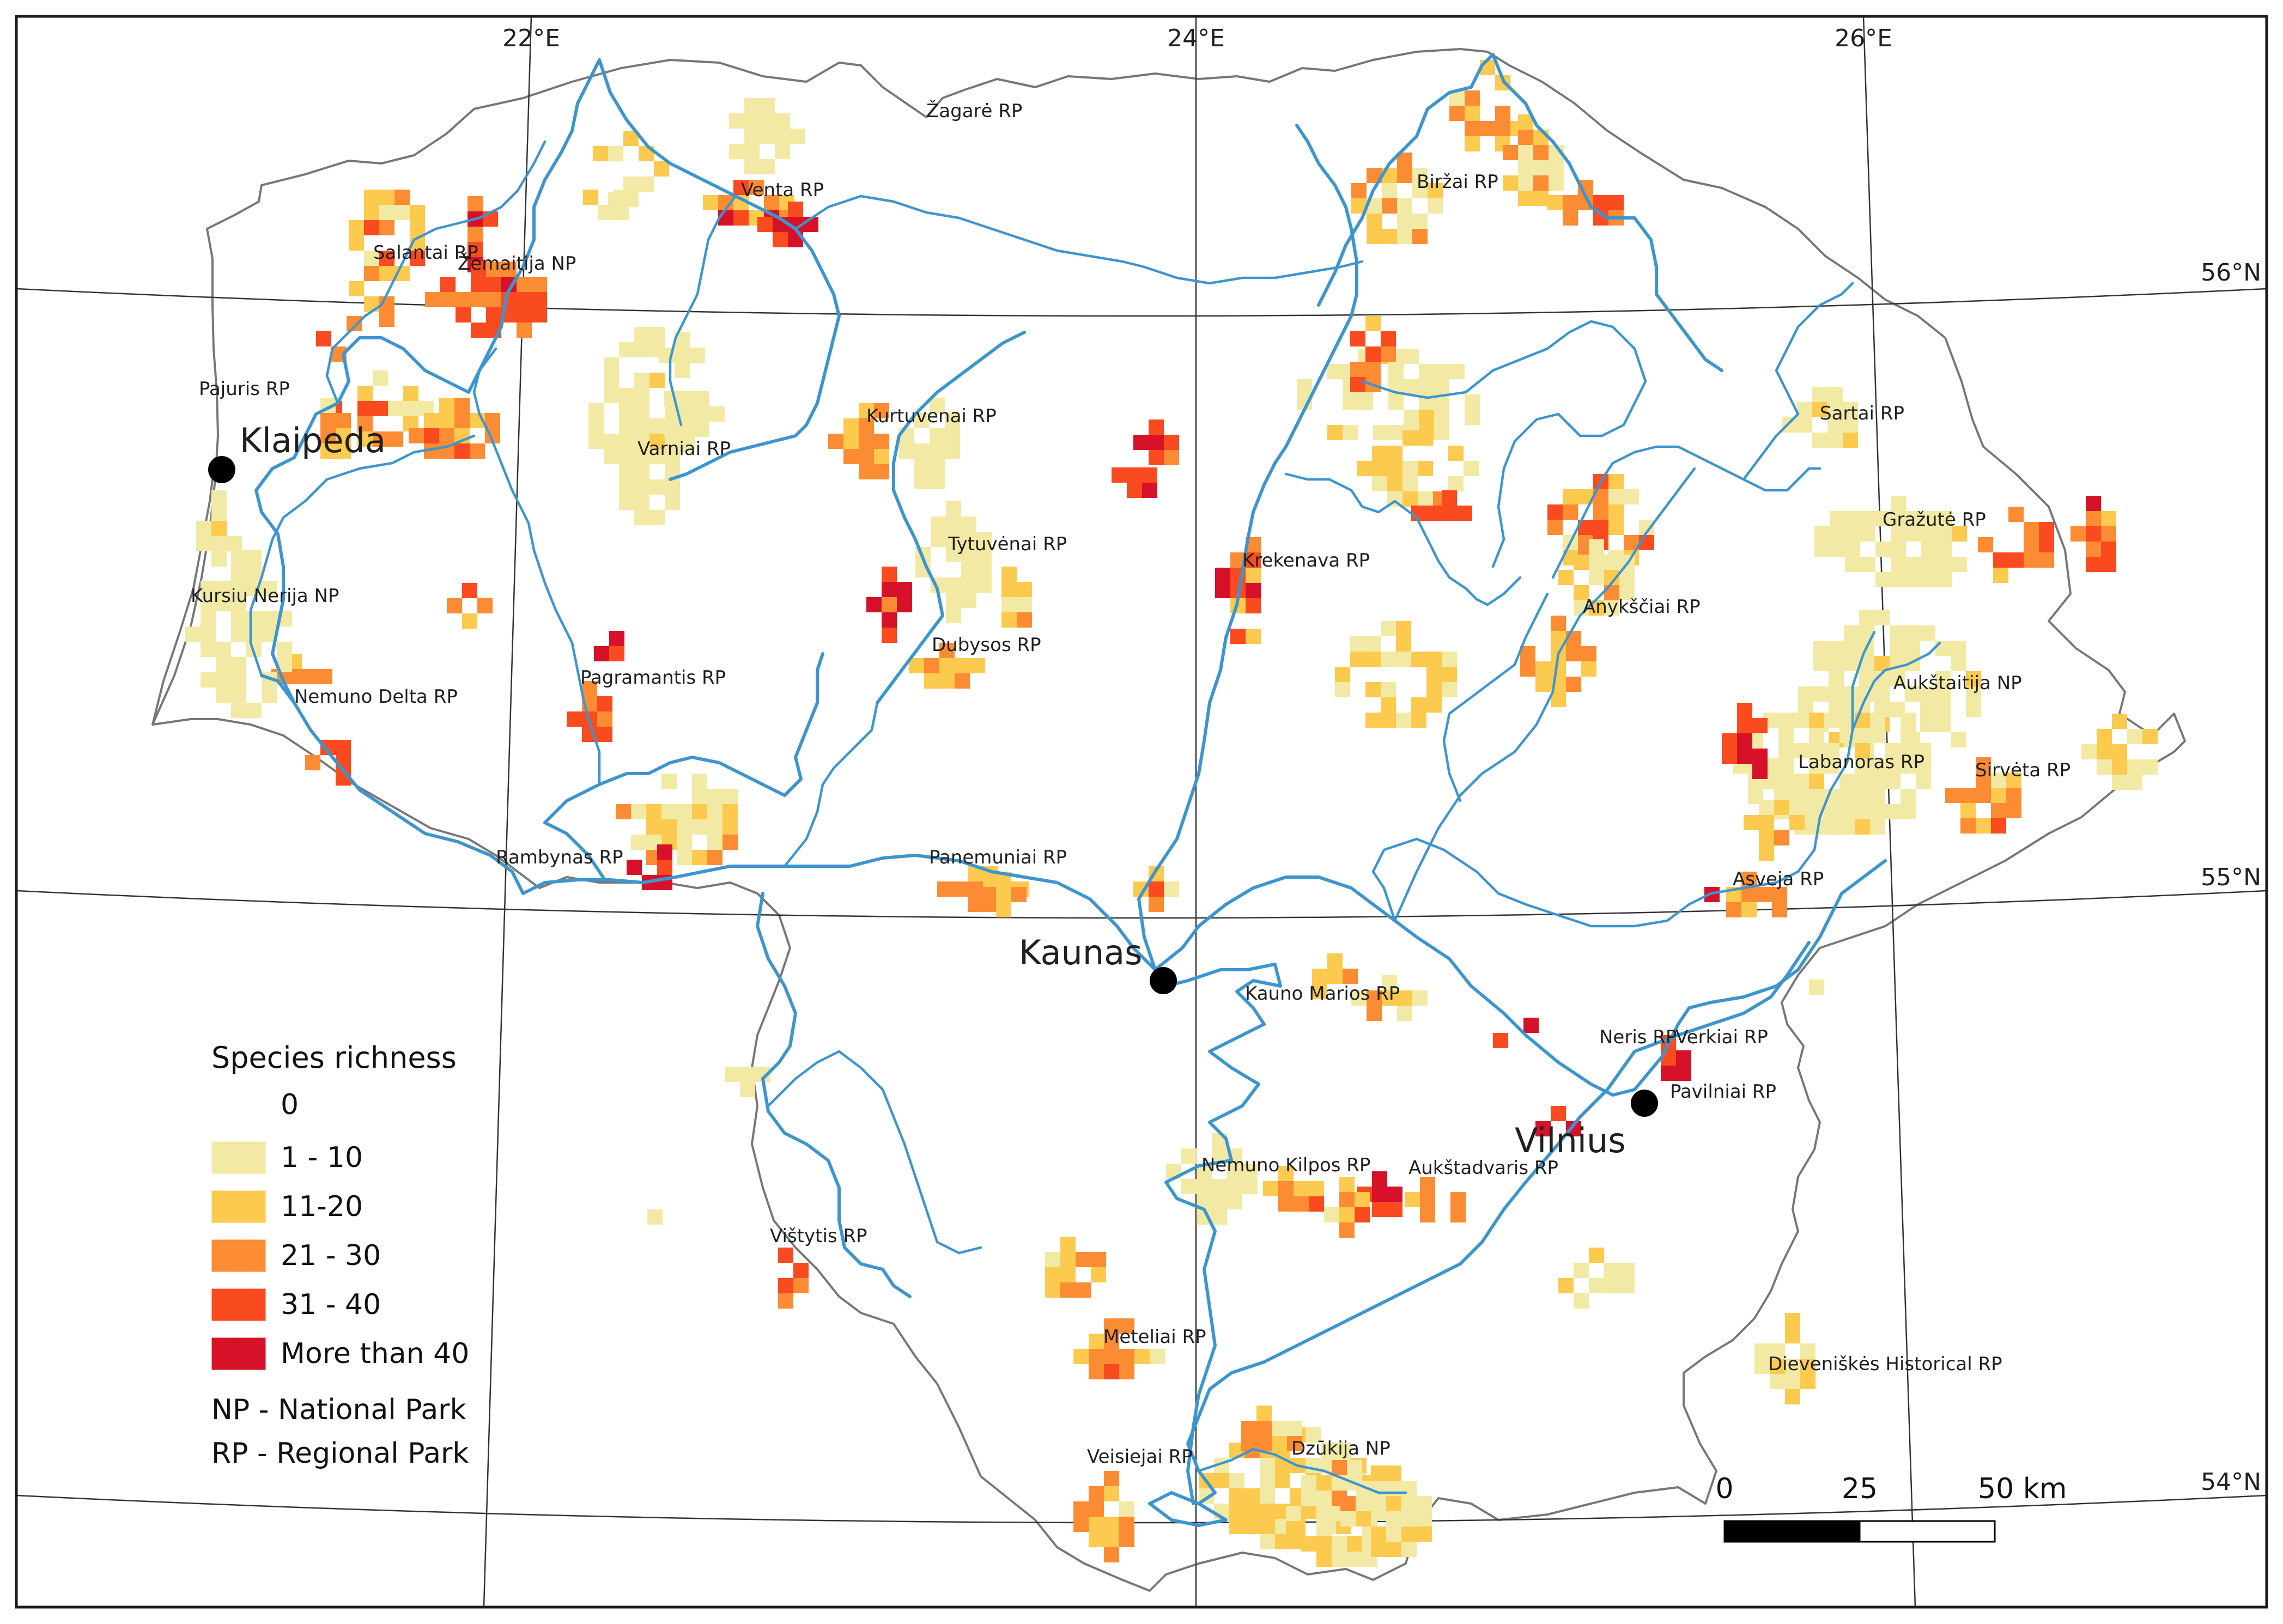  I want to click on venta-river, so click(719, 269).